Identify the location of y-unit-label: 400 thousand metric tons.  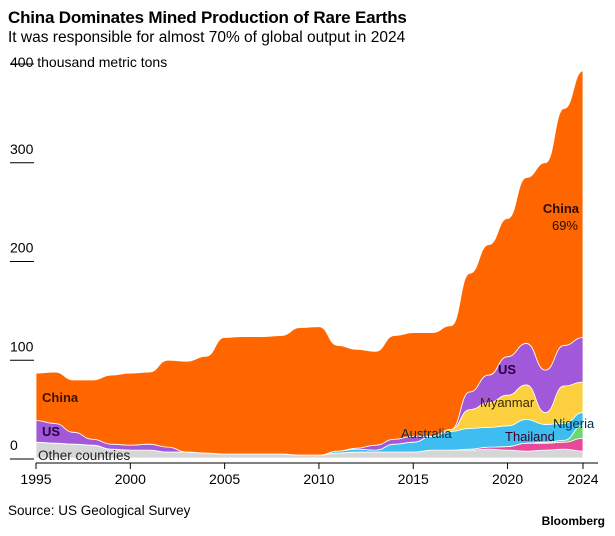
(88, 62).